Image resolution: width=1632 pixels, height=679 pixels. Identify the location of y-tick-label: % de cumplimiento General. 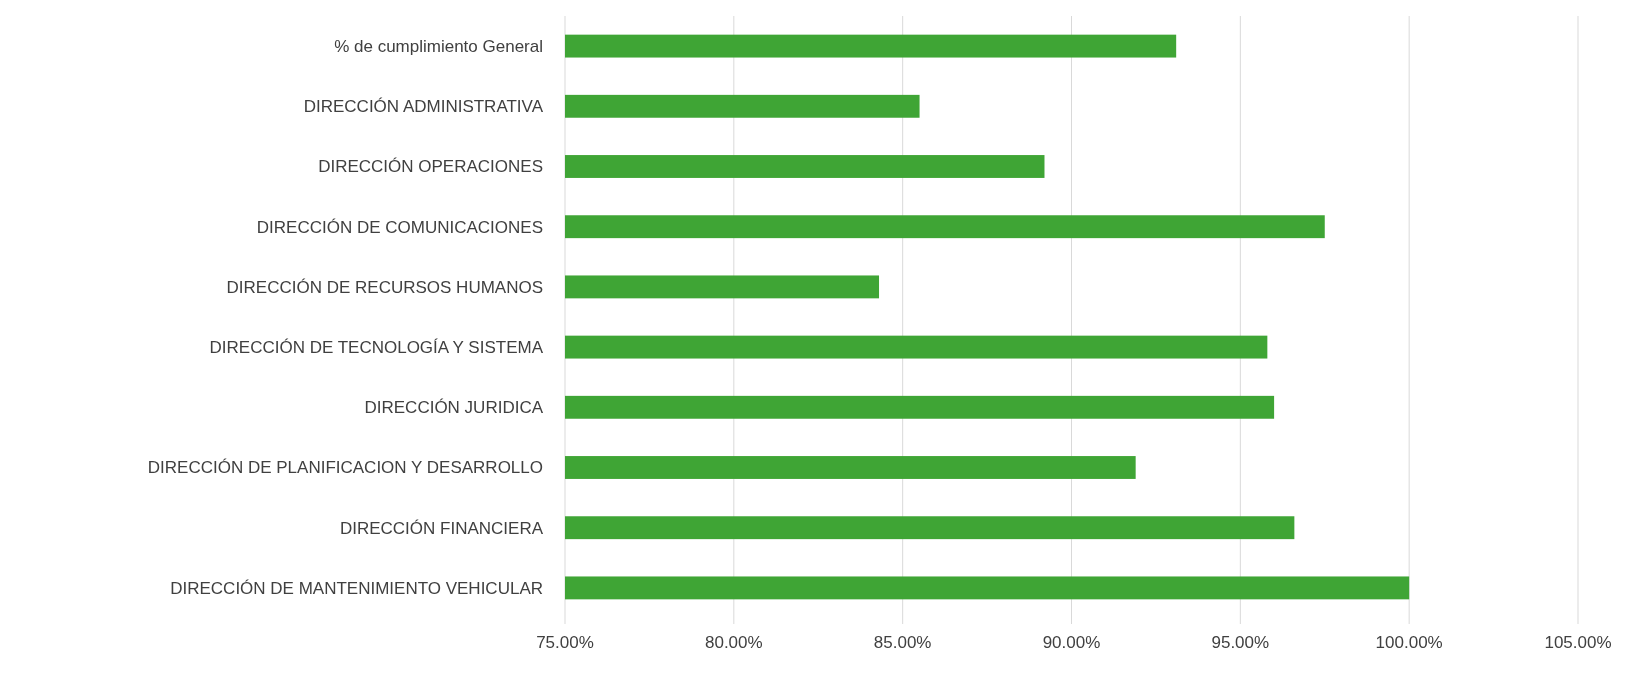
(438, 47).